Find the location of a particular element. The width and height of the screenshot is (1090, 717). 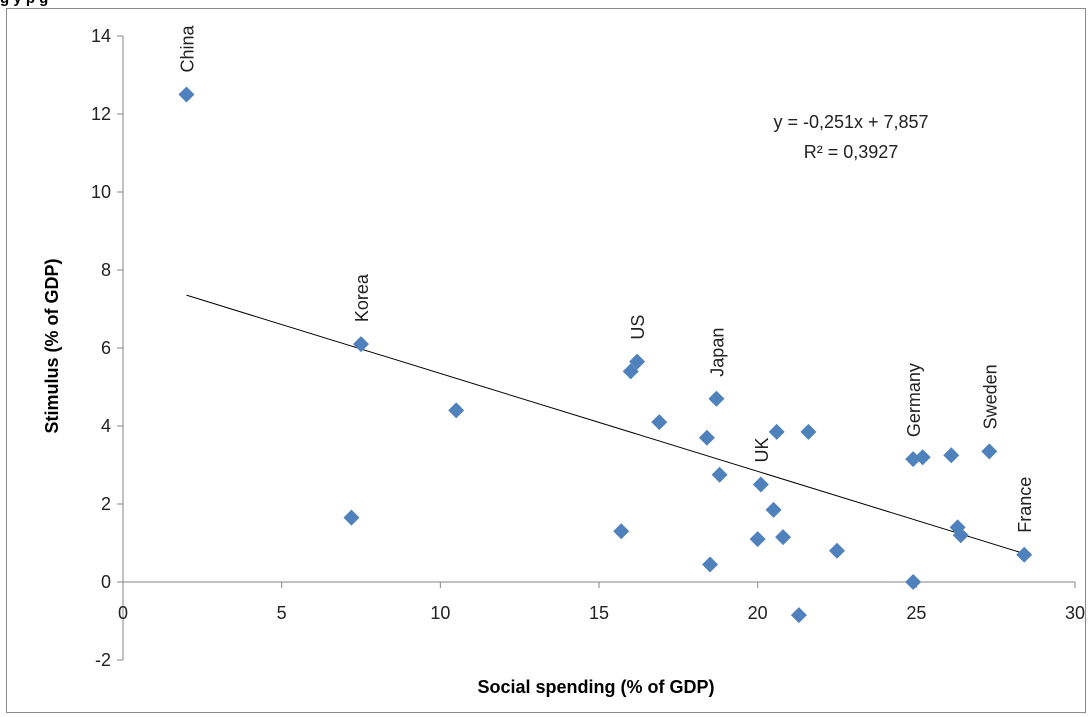

y-tick-label: 14 is located at coordinates (101, 36).